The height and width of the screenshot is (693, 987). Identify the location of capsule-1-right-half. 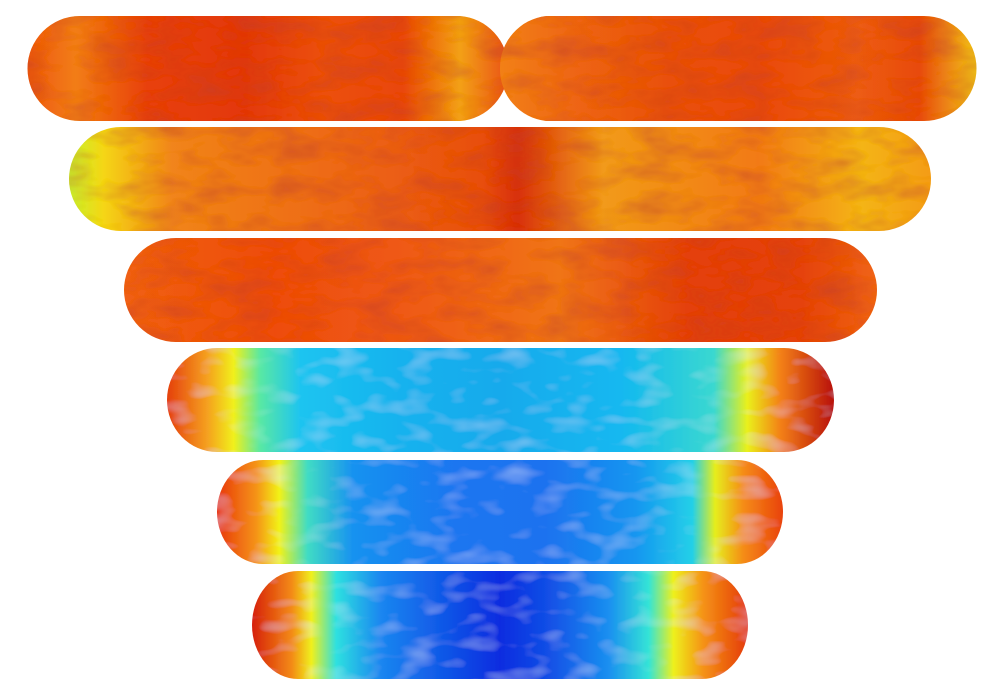
(738, 68).